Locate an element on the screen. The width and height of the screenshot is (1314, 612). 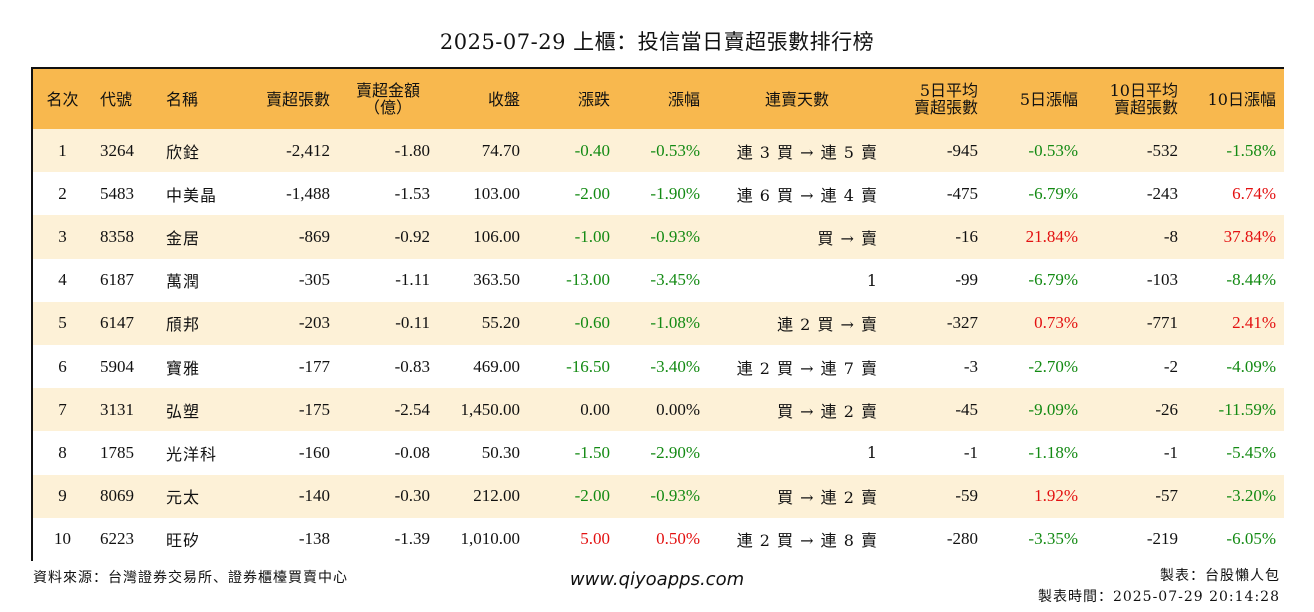
cell-avg5: -475 is located at coordinates (962, 193).